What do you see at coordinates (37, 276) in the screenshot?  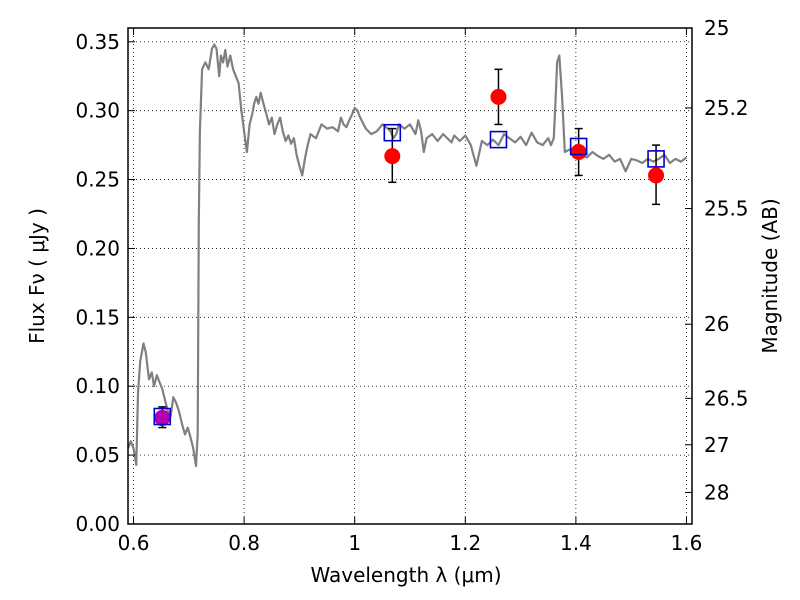 I see `y-axis-label: Flux Fν ( μJy )` at bounding box center [37, 276].